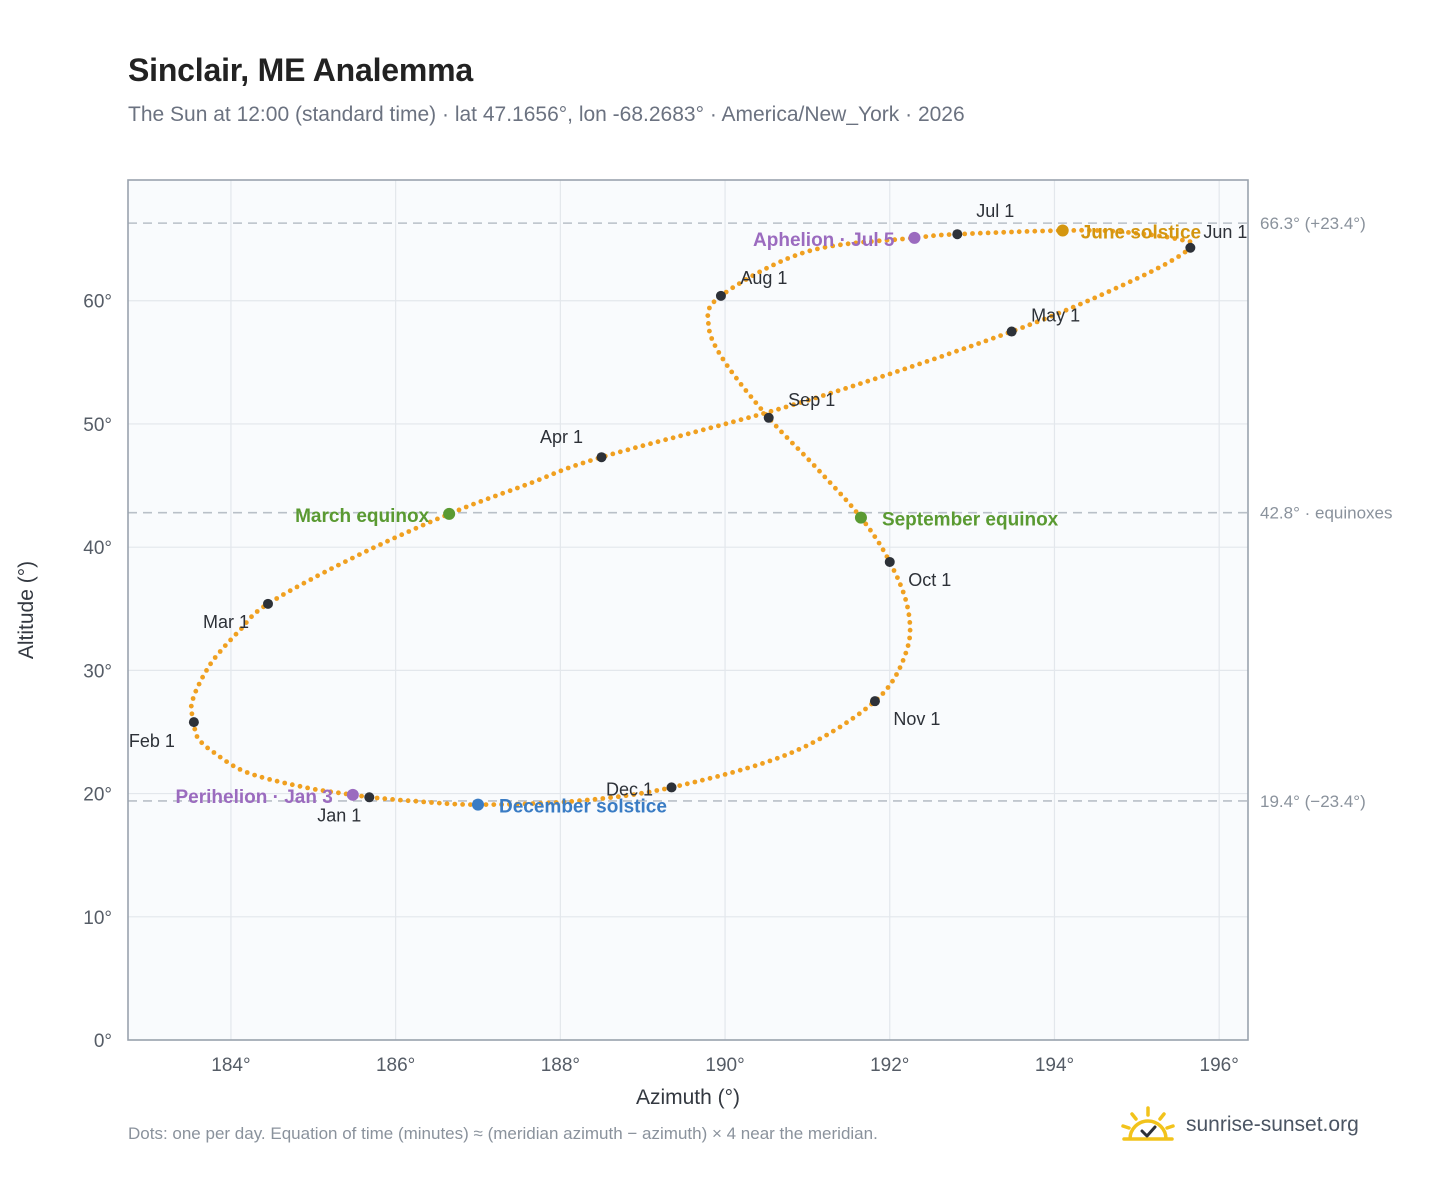  Describe the element at coordinates (560, 1065) in the screenshot. I see `x-tick-label: 188°` at that location.